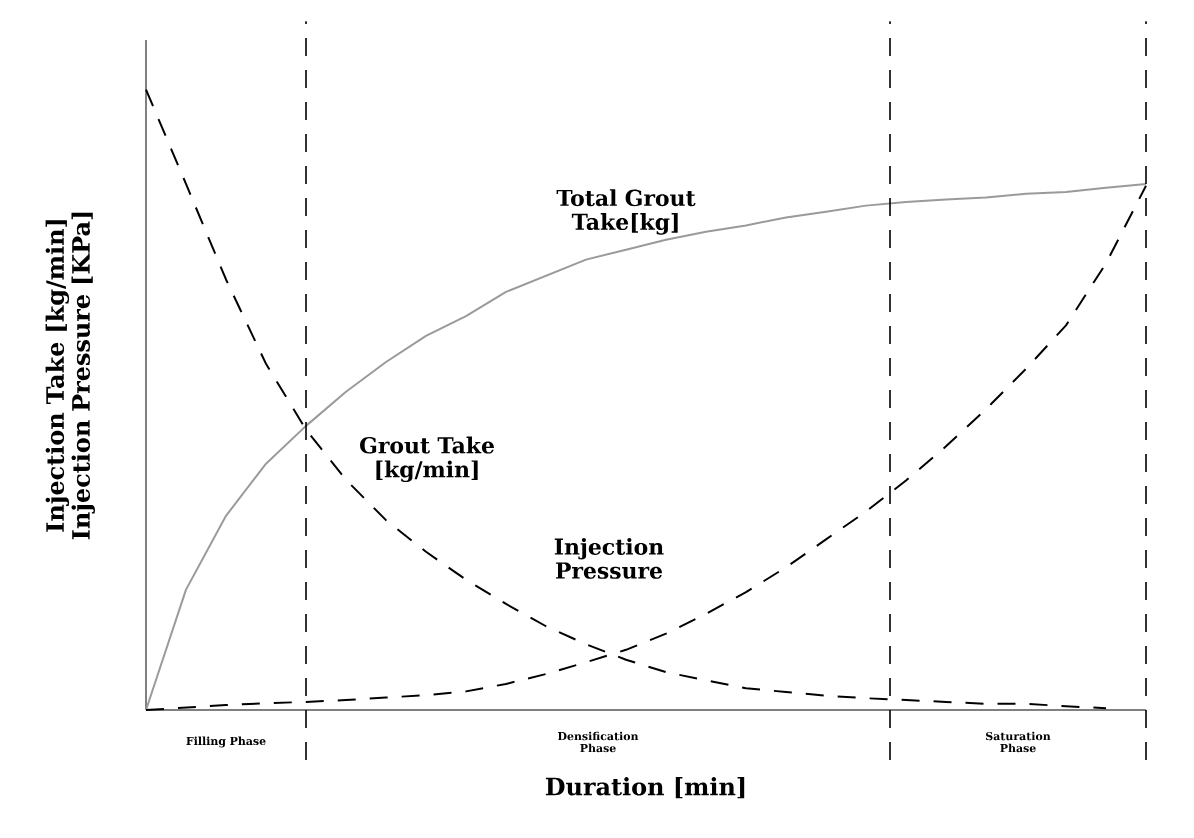 This screenshot has width=1194, height=838. What do you see at coordinates (645, 788) in the screenshot?
I see `x-axis-title: Duration [min]` at bounding box center [645, 788].